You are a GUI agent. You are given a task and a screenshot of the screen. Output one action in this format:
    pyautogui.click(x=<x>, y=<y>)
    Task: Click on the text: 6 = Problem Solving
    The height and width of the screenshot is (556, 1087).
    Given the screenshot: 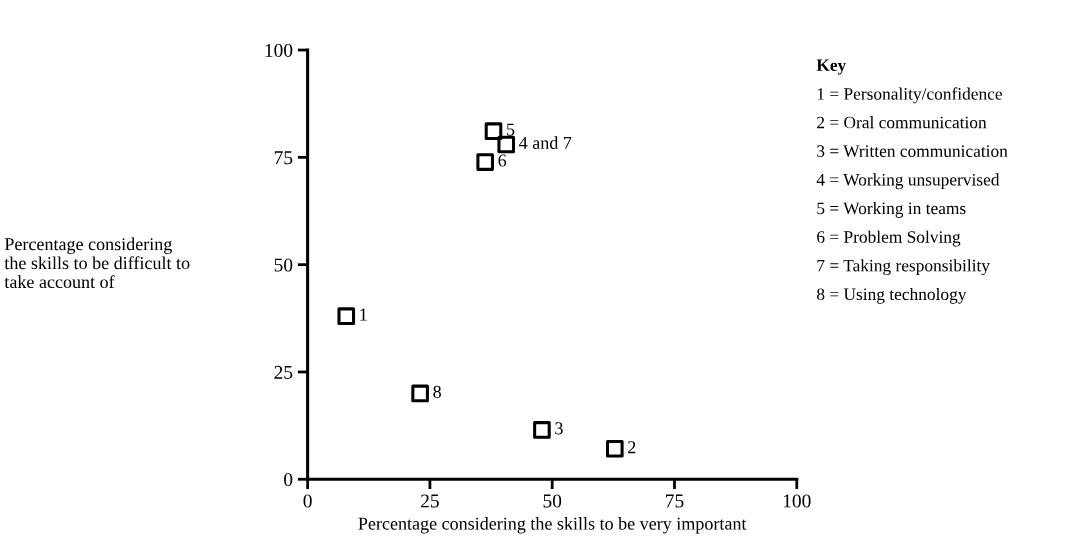 What is the action you would take?
    pyautogui.click(x=889, y=238)
    